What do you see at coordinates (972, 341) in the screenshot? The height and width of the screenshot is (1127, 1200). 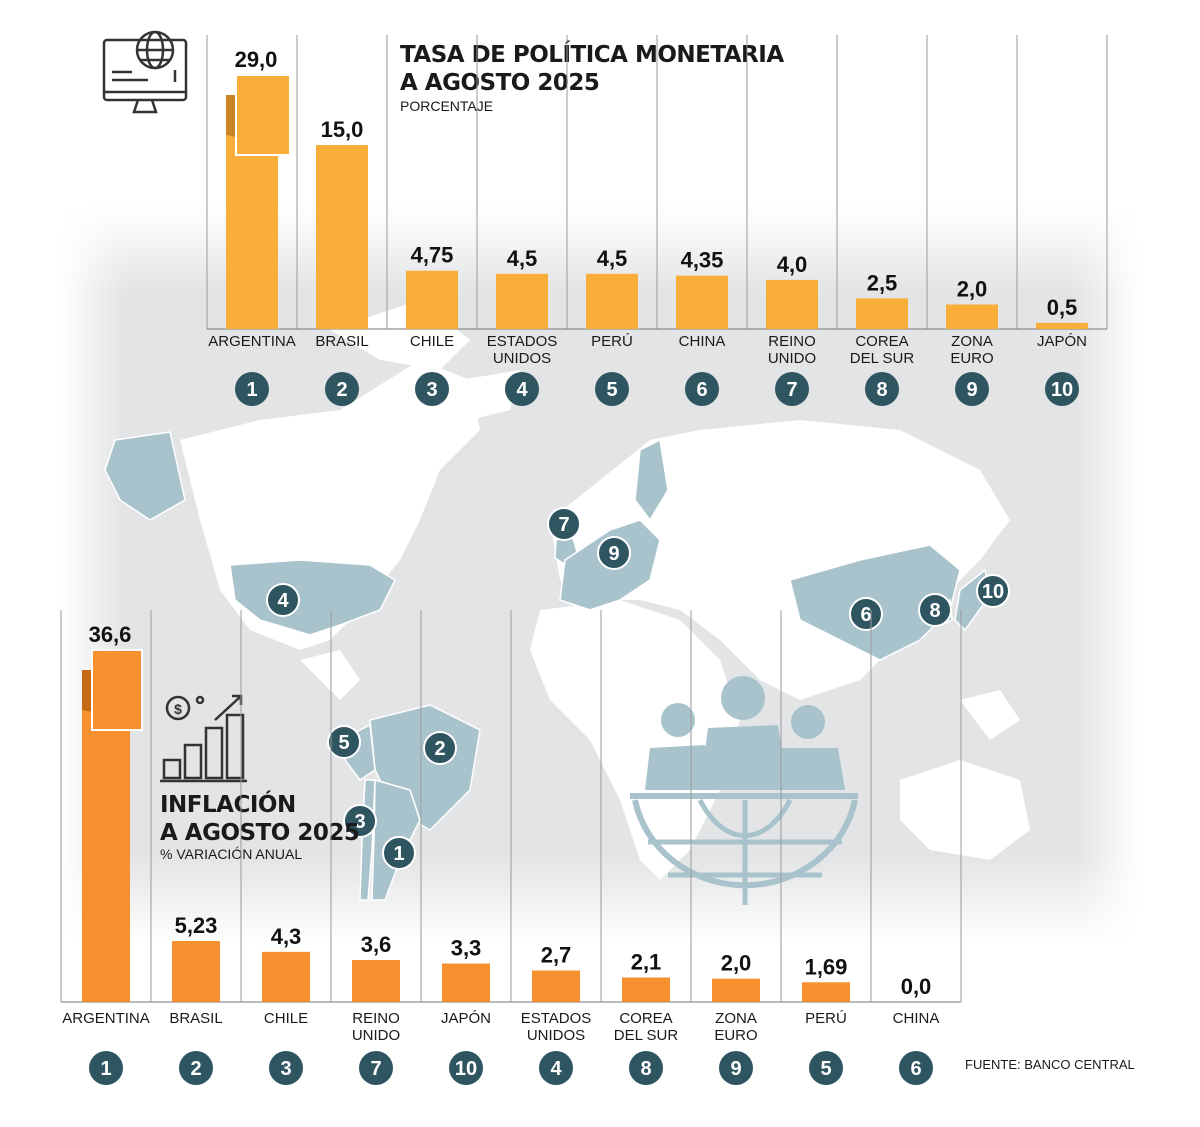 I see `policy-category-label: ZONA` at bounding box center [972, 341].